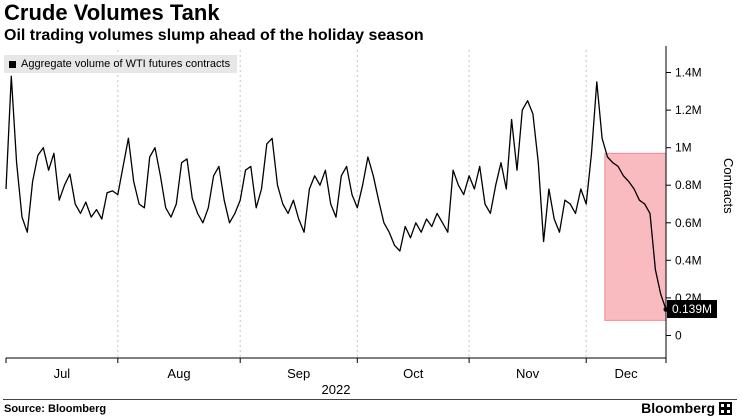  I want to click on y-axis-title: Contracts, so click(728, 186).